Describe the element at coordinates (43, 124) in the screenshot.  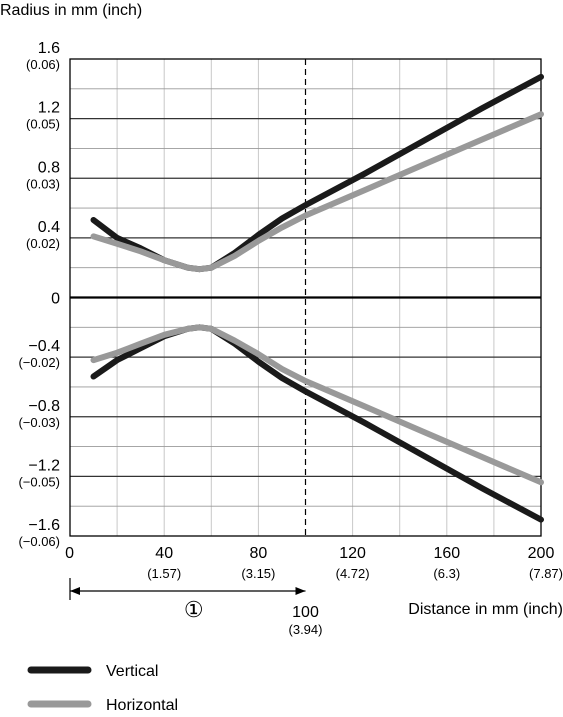
I see `y-tick-sublabel: (0.05)` at that location.